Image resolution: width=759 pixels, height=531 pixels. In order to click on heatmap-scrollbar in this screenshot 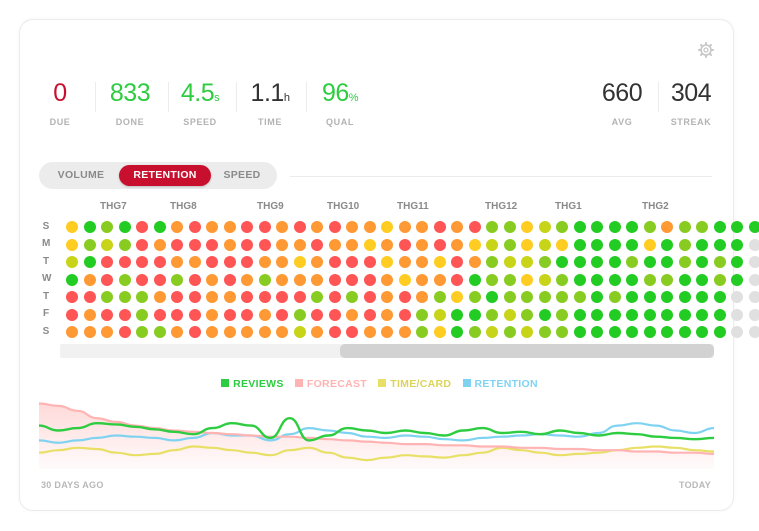, I will do `click(387, 351)`.